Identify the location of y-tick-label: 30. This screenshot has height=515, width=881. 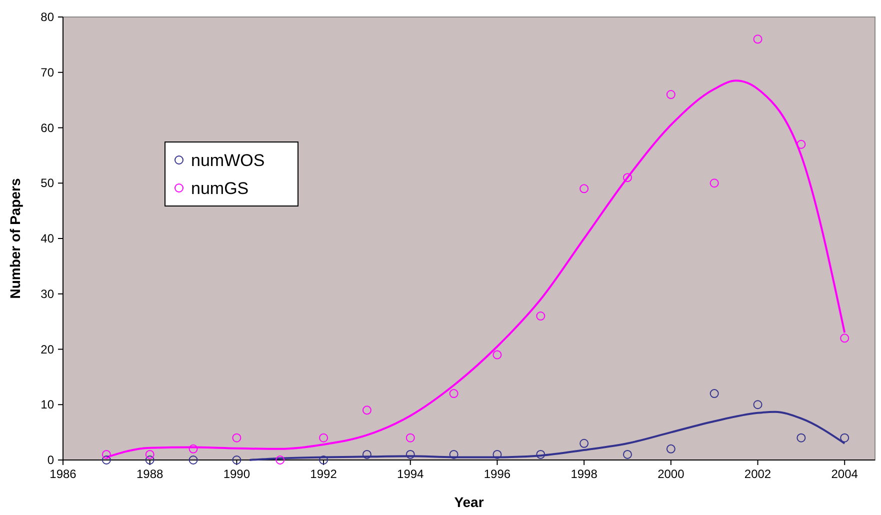
(47, 293).